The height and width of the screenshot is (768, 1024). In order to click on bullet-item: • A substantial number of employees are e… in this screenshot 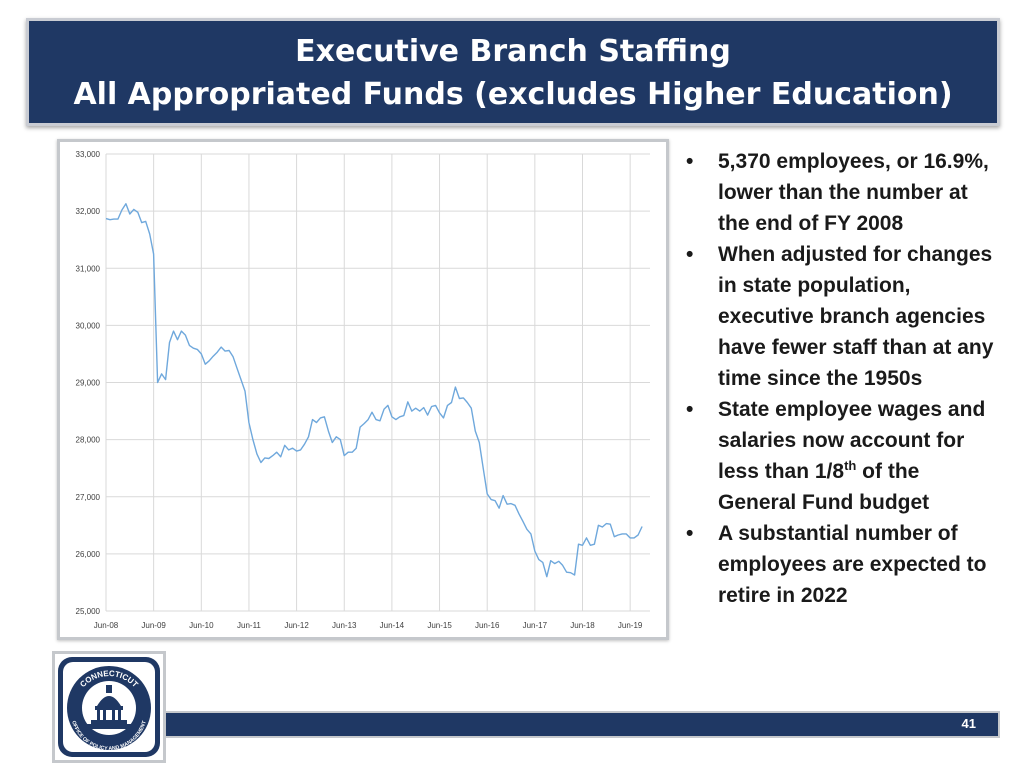, I will do `click(841, 564)`.